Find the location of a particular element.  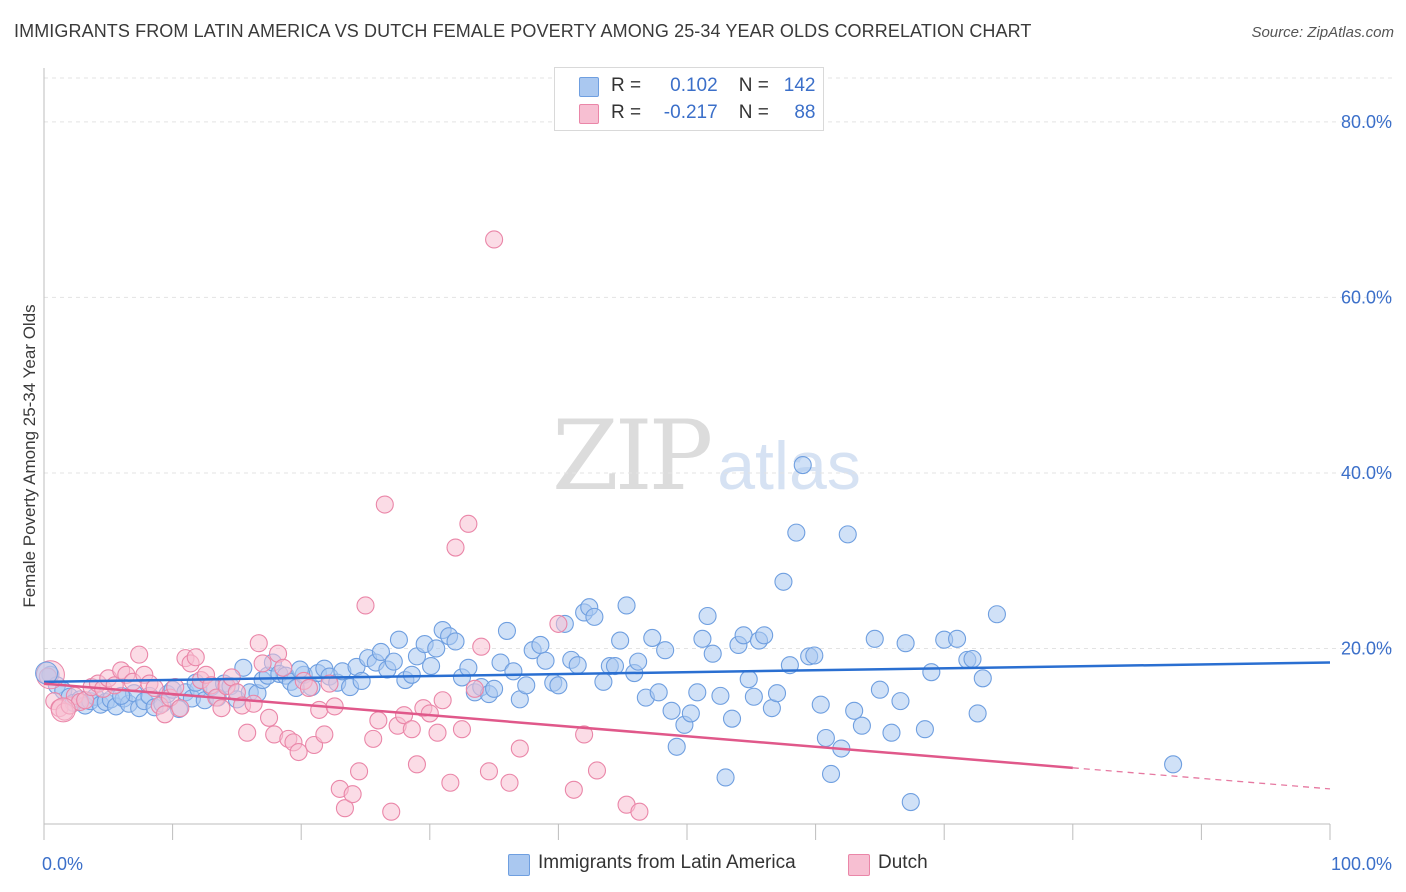

trend-lines is located at coordinates (687, 725).